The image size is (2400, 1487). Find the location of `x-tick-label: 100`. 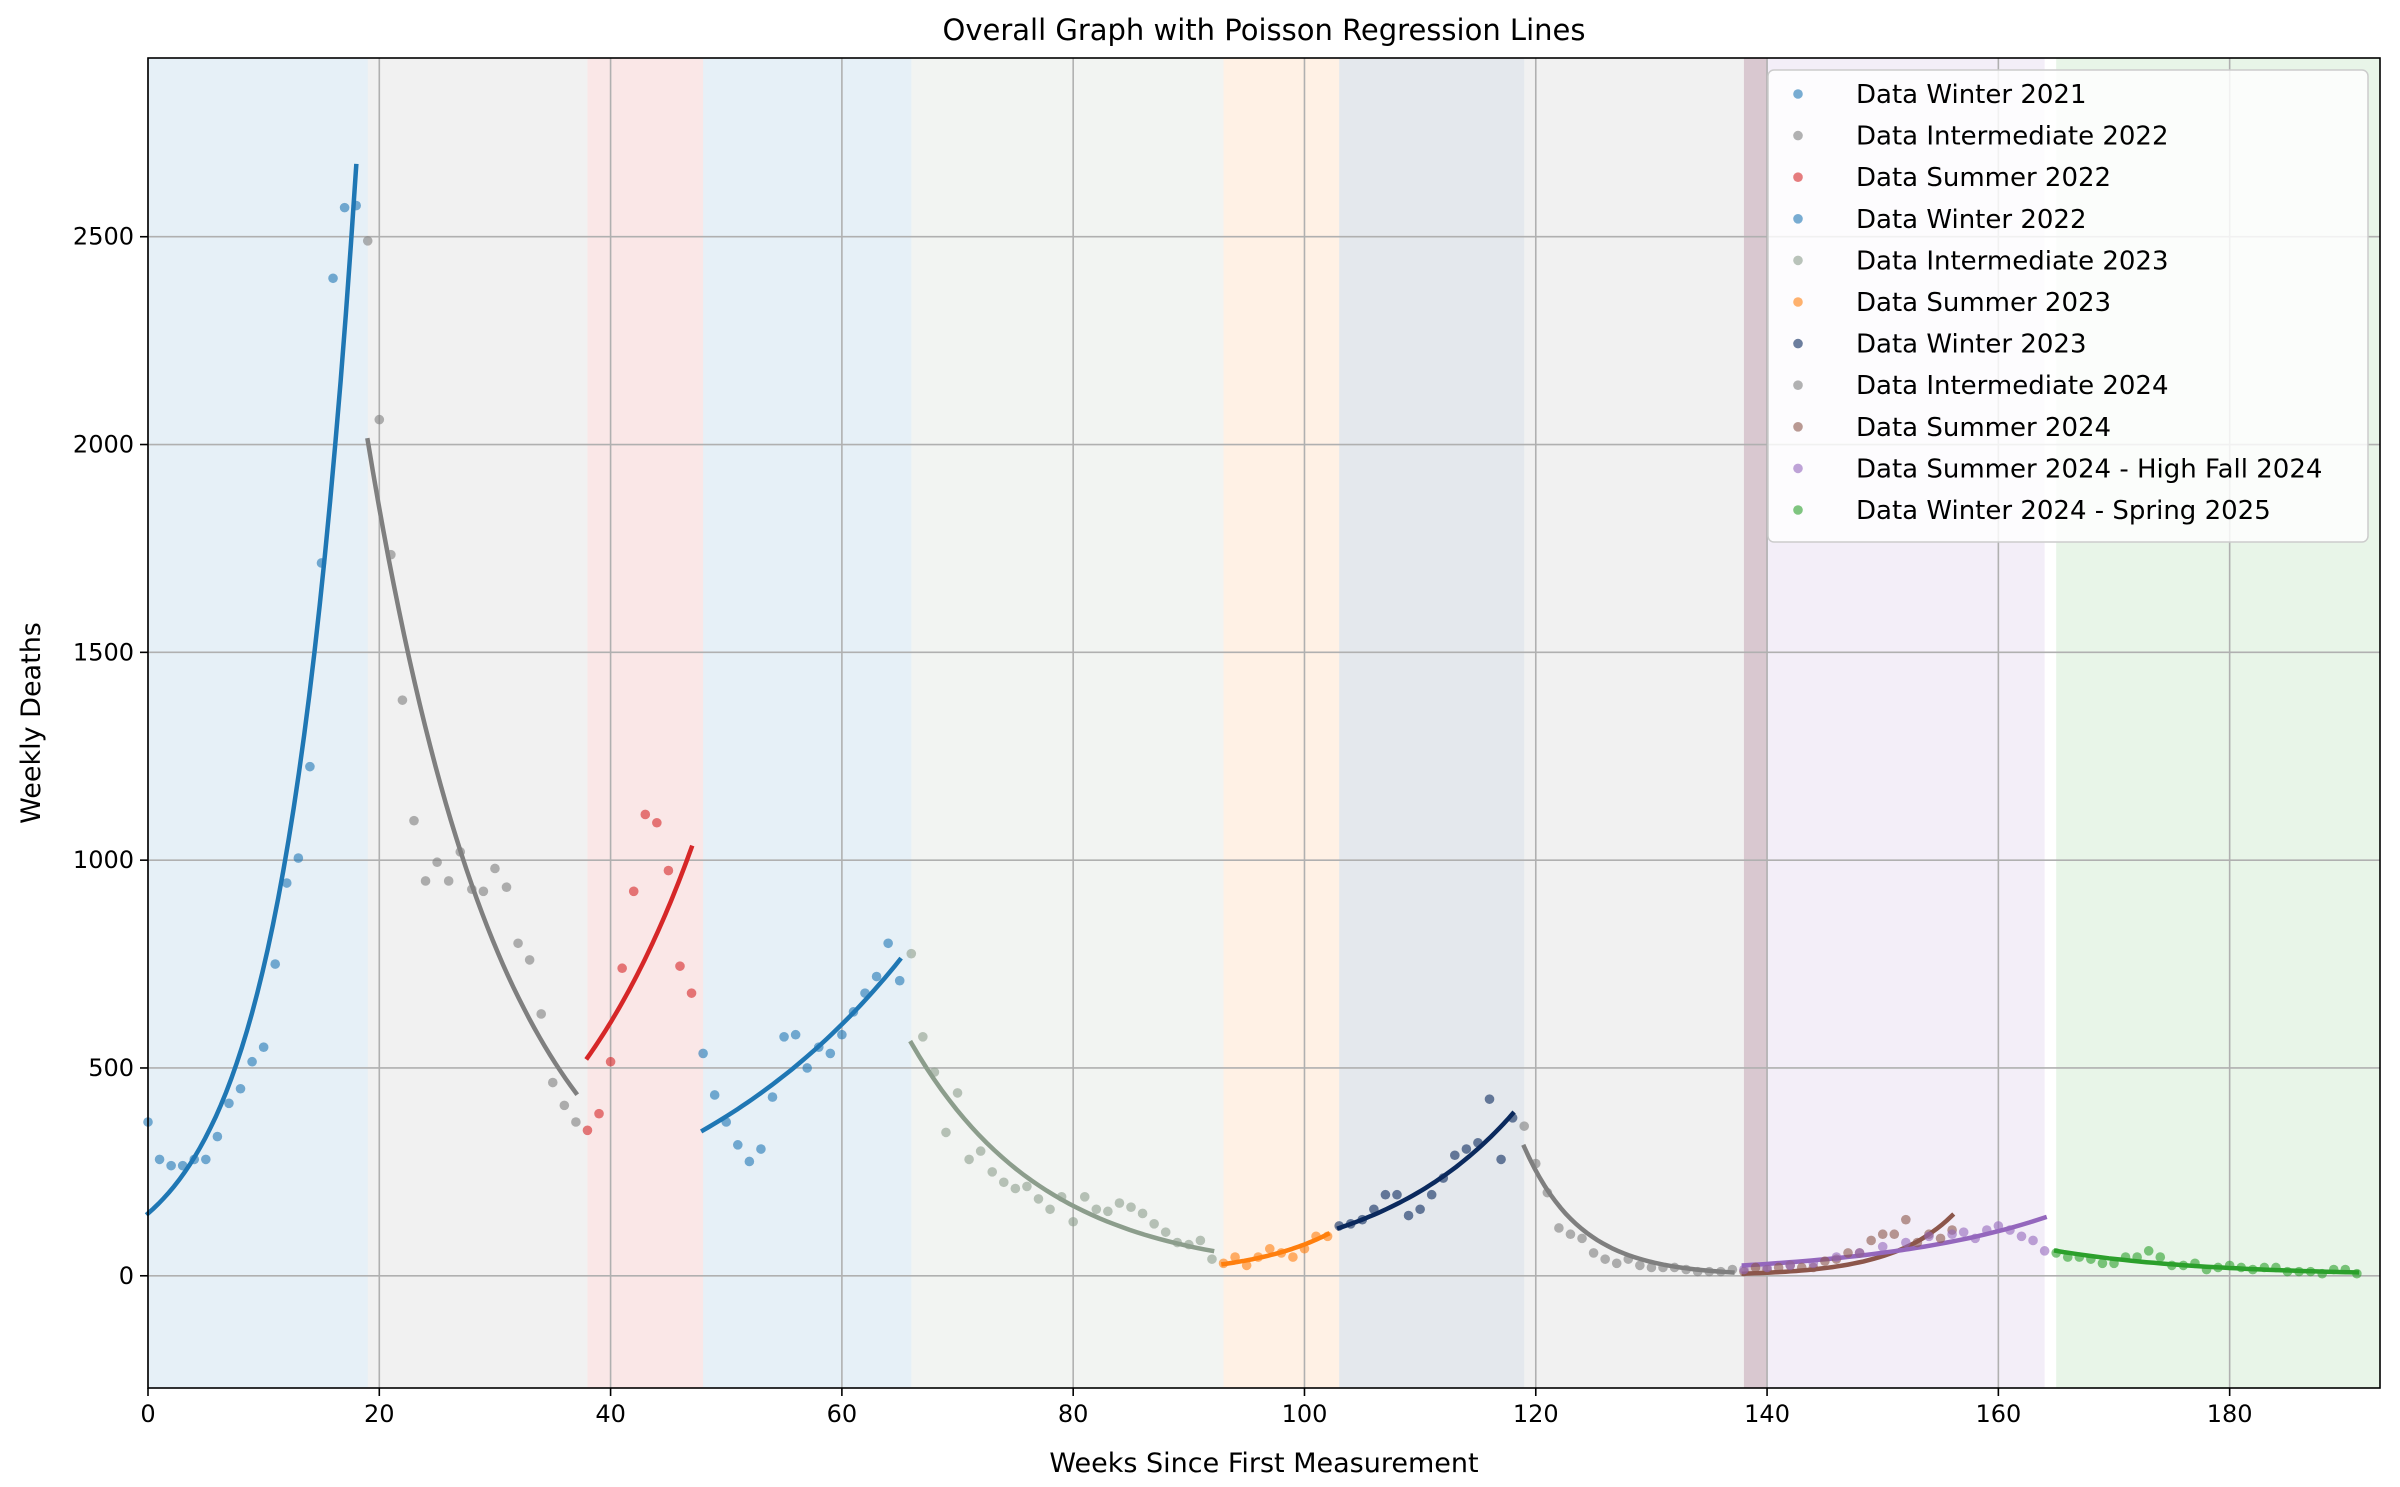

x-tick-label: 100 is located at coordinates (1305, 1414).